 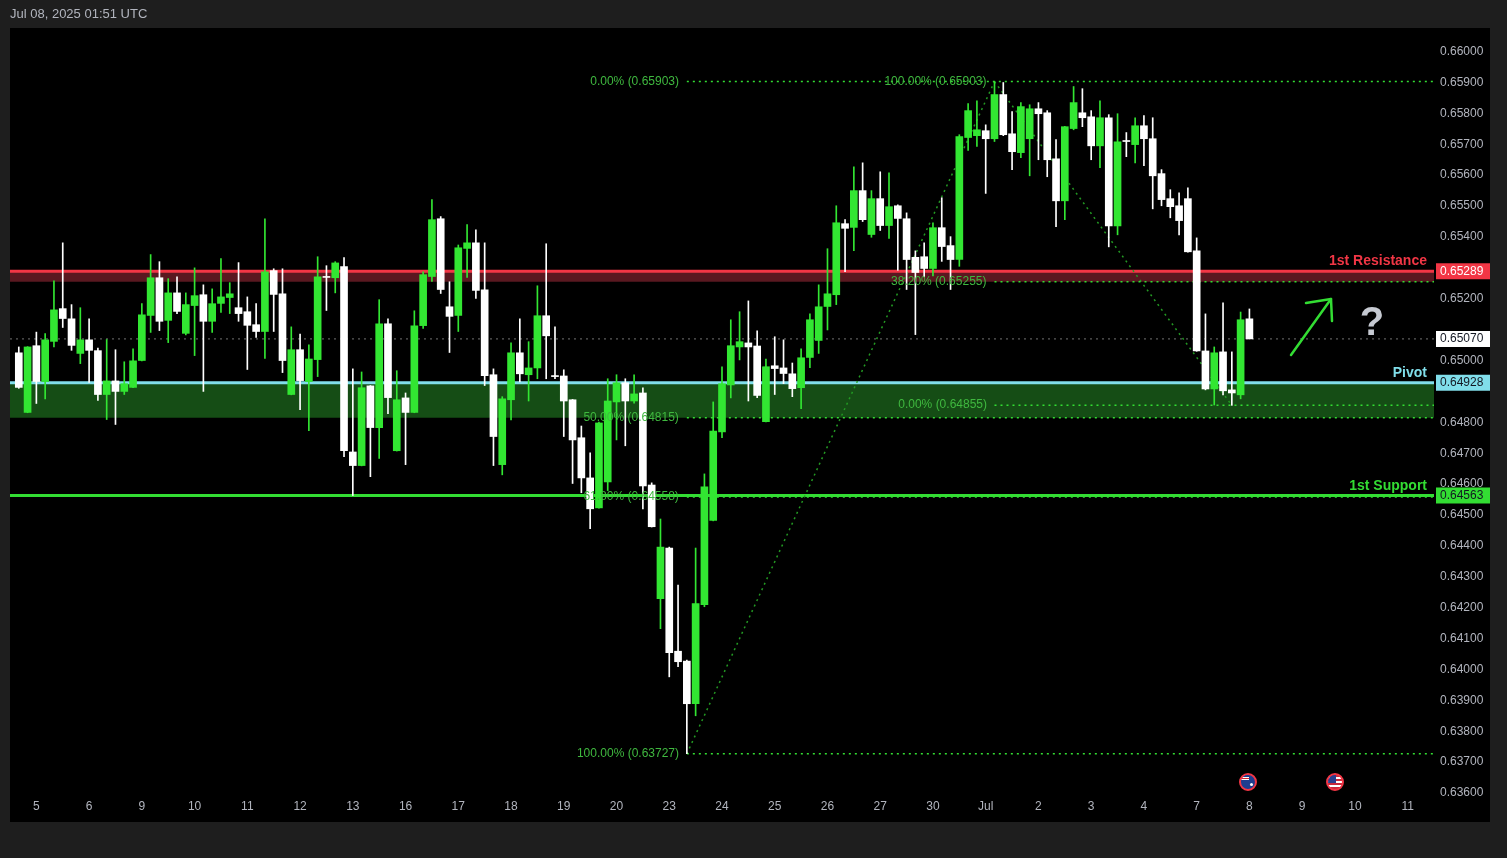 I want to click on y-tick-label: 0.63700, so click(x=1462, y=761).